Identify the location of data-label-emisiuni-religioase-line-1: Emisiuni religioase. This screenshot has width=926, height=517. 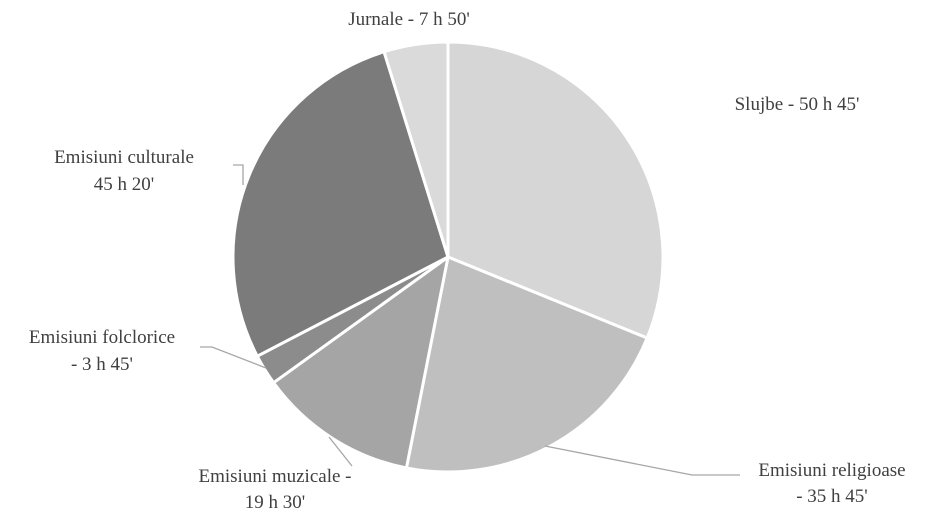
(831, 470).